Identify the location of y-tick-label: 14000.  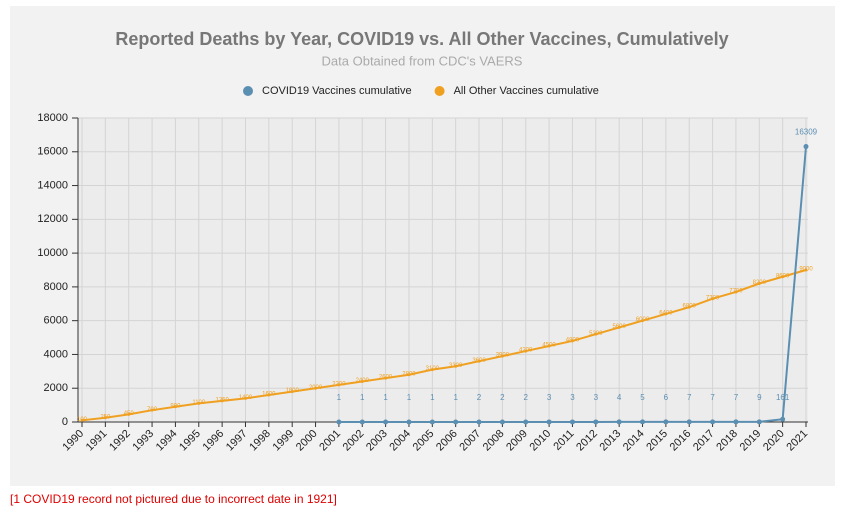
(52, 185).